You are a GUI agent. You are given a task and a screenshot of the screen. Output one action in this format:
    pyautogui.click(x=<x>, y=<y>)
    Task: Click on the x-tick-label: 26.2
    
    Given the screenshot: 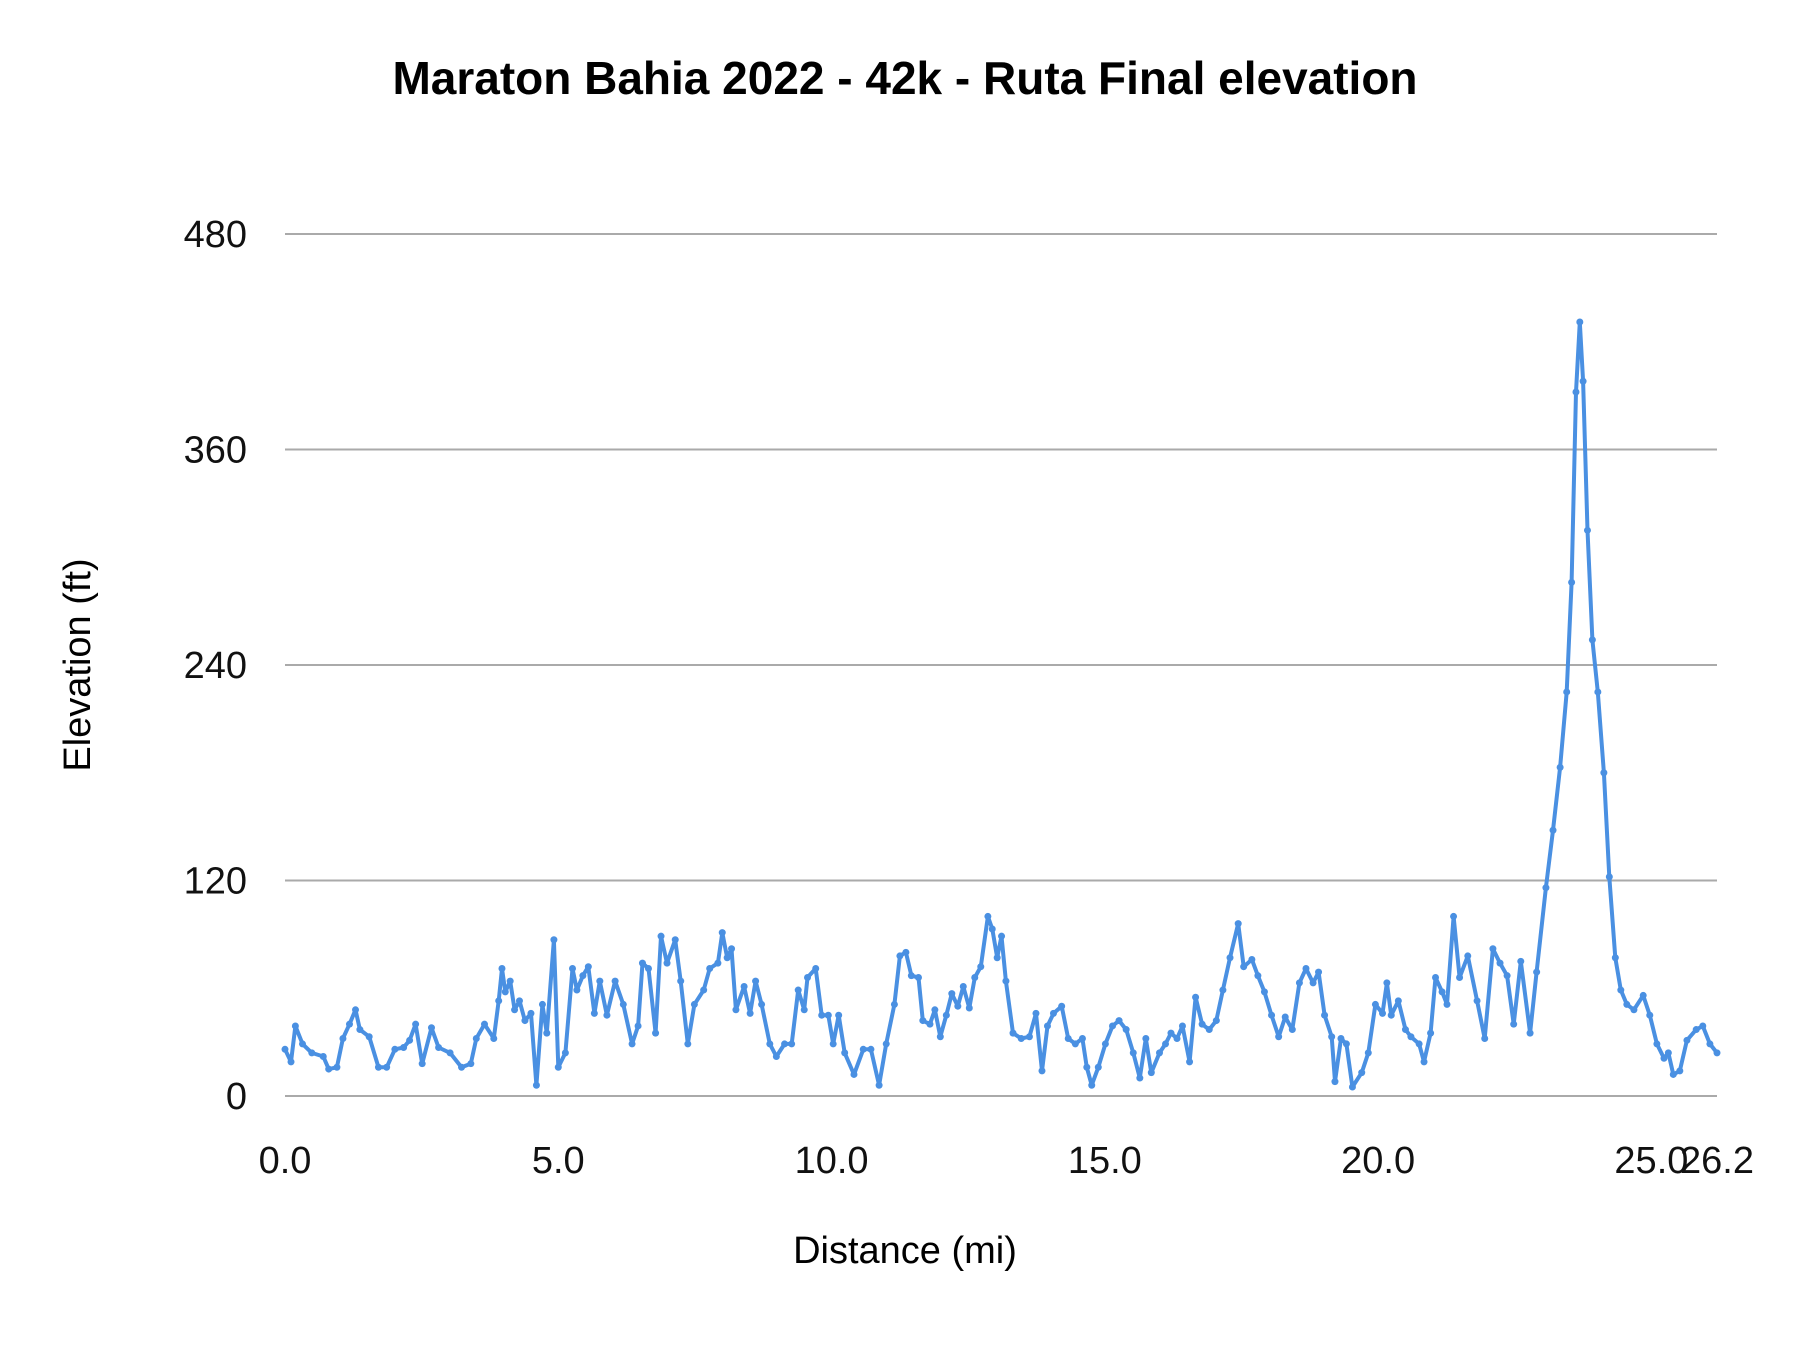 What is the action you would take?
    pyautogui.click(x=1717, y=1161)
    